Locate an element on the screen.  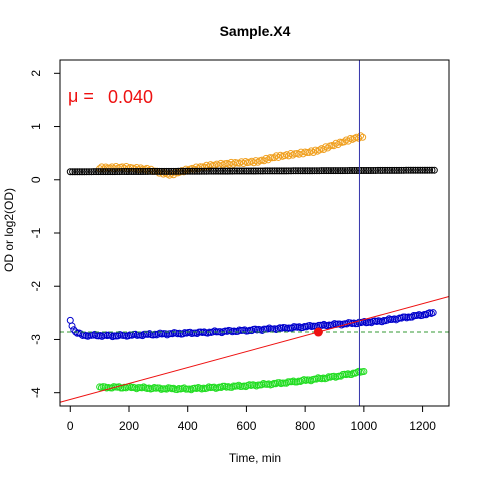
x-tick-label: 800 is located at coordinates (305, 426).